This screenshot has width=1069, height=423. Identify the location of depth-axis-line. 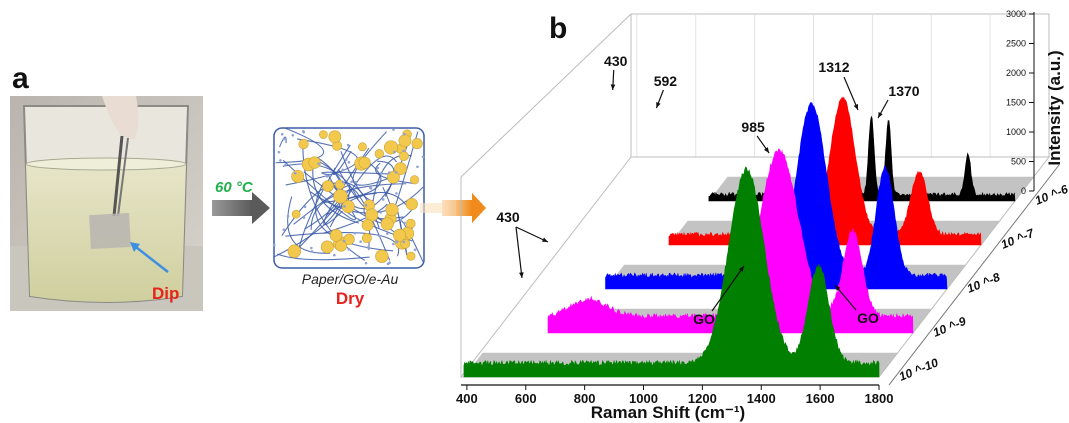
(974, 275).